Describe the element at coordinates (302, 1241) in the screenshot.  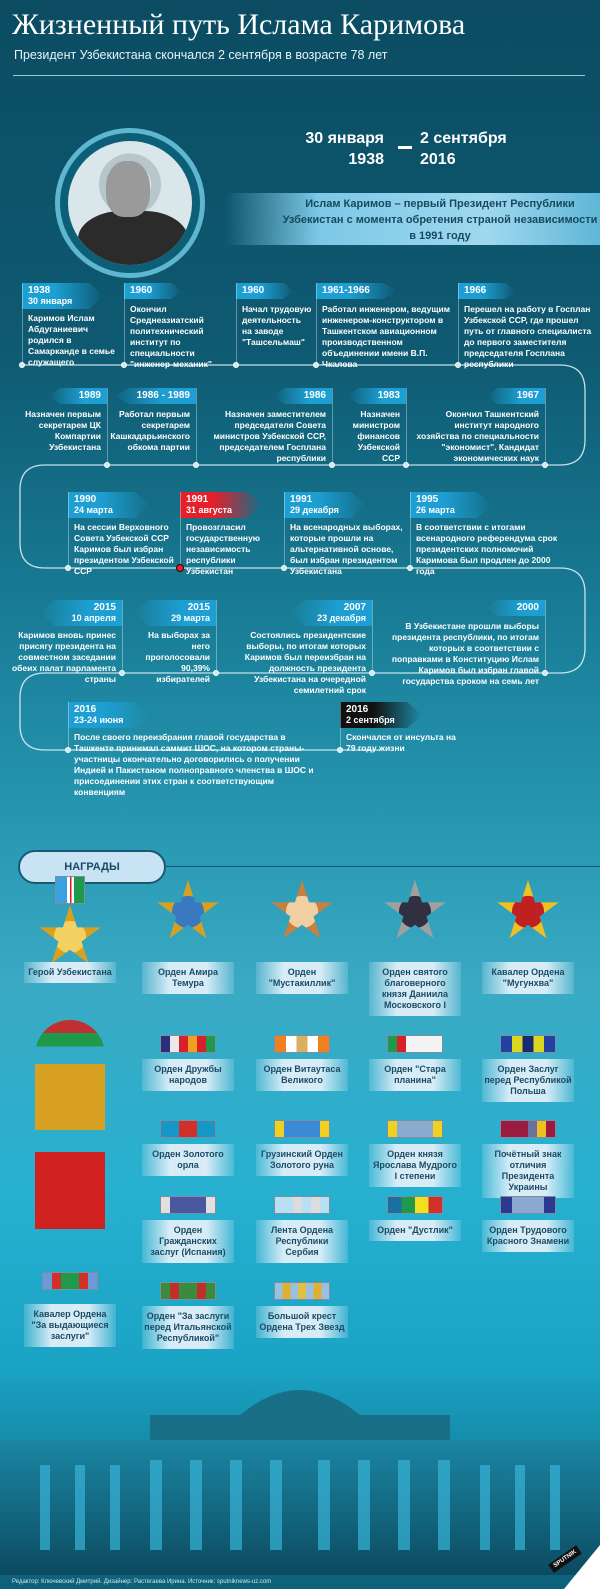
I see `award-label: Лента Ордена Республики Сербия` at that location.